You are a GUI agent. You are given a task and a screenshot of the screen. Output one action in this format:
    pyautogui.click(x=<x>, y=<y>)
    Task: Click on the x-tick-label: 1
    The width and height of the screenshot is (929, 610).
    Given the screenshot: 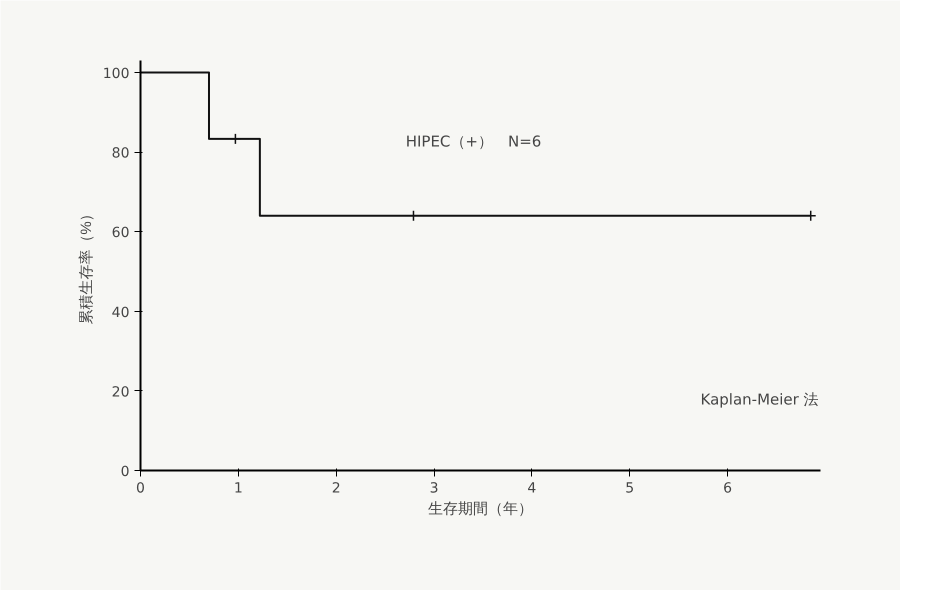 What is the action you would take?
    pyautogui.click(x=238, y=488)
    